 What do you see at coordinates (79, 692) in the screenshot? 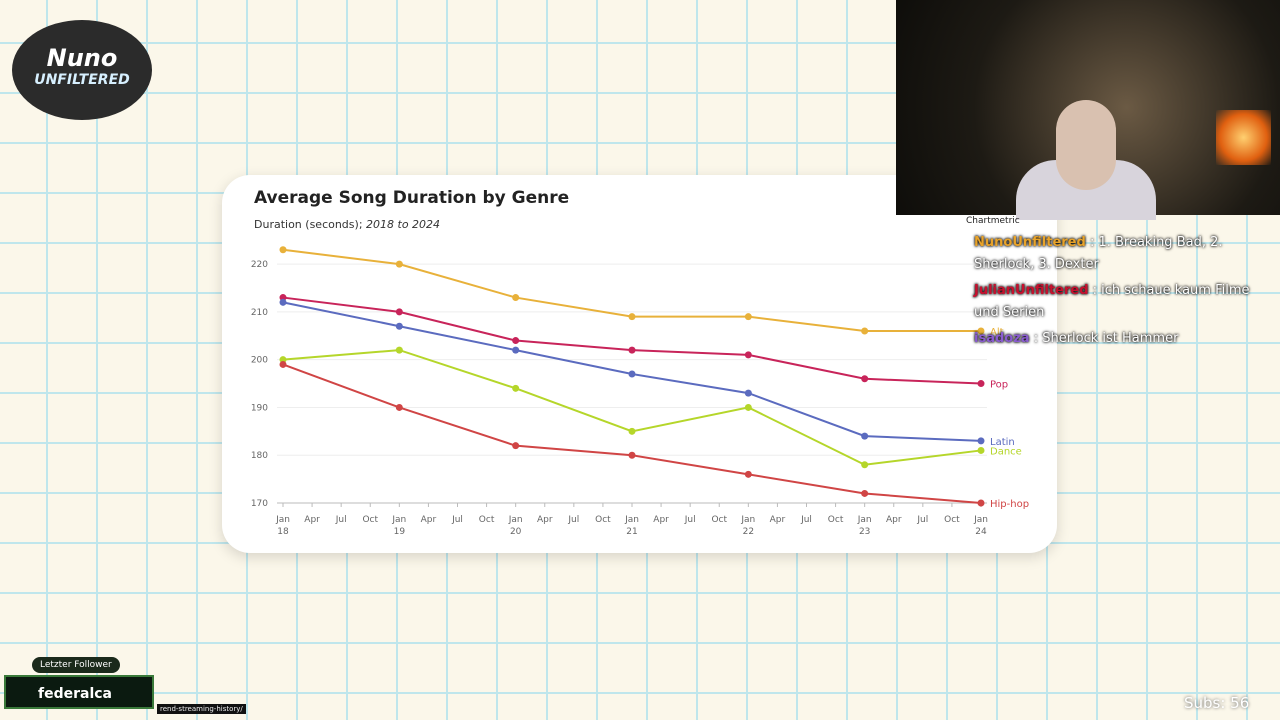
I see `follower-name: federalca` at bounding box center [79, 692].